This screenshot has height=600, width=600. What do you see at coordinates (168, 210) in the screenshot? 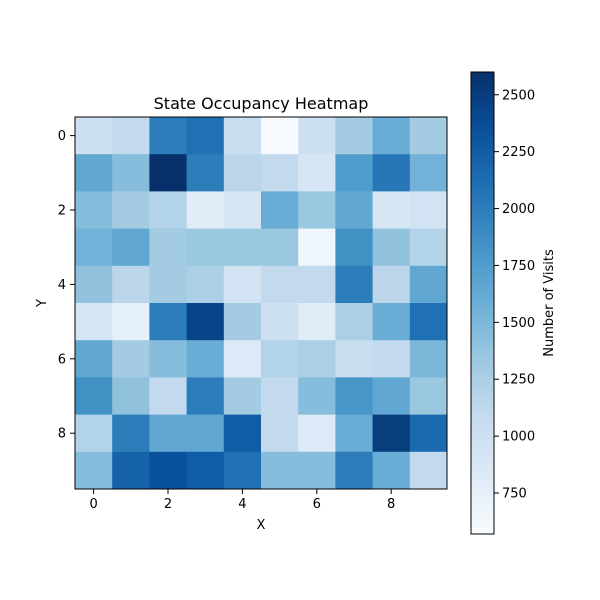
I see `heatmap-cell-r2-c2` at bounding box center [168, 210].